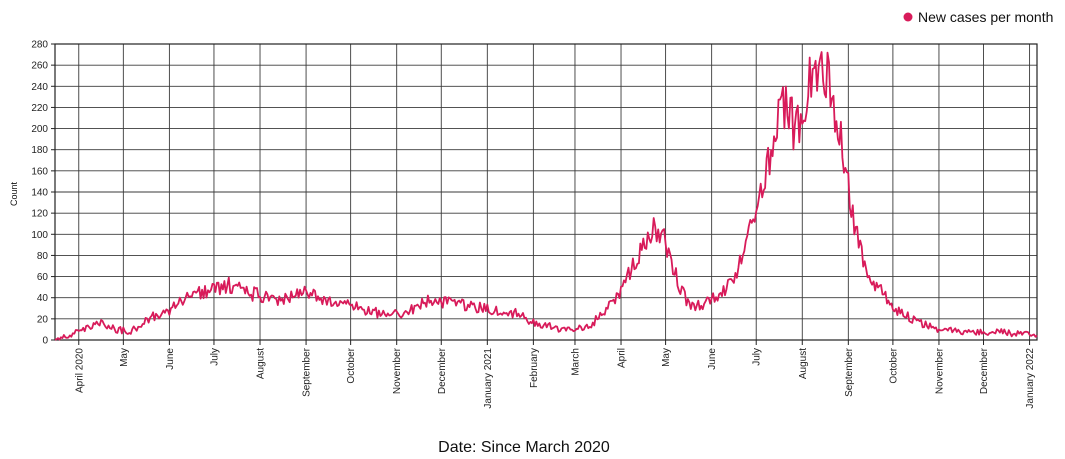 Image resolution: width=1065 pixels, height=459 pixels. What do you see at coordinates (622, 358) in the screenshot?
I see `x-tick-label: April` at bounding box center [622, 358].